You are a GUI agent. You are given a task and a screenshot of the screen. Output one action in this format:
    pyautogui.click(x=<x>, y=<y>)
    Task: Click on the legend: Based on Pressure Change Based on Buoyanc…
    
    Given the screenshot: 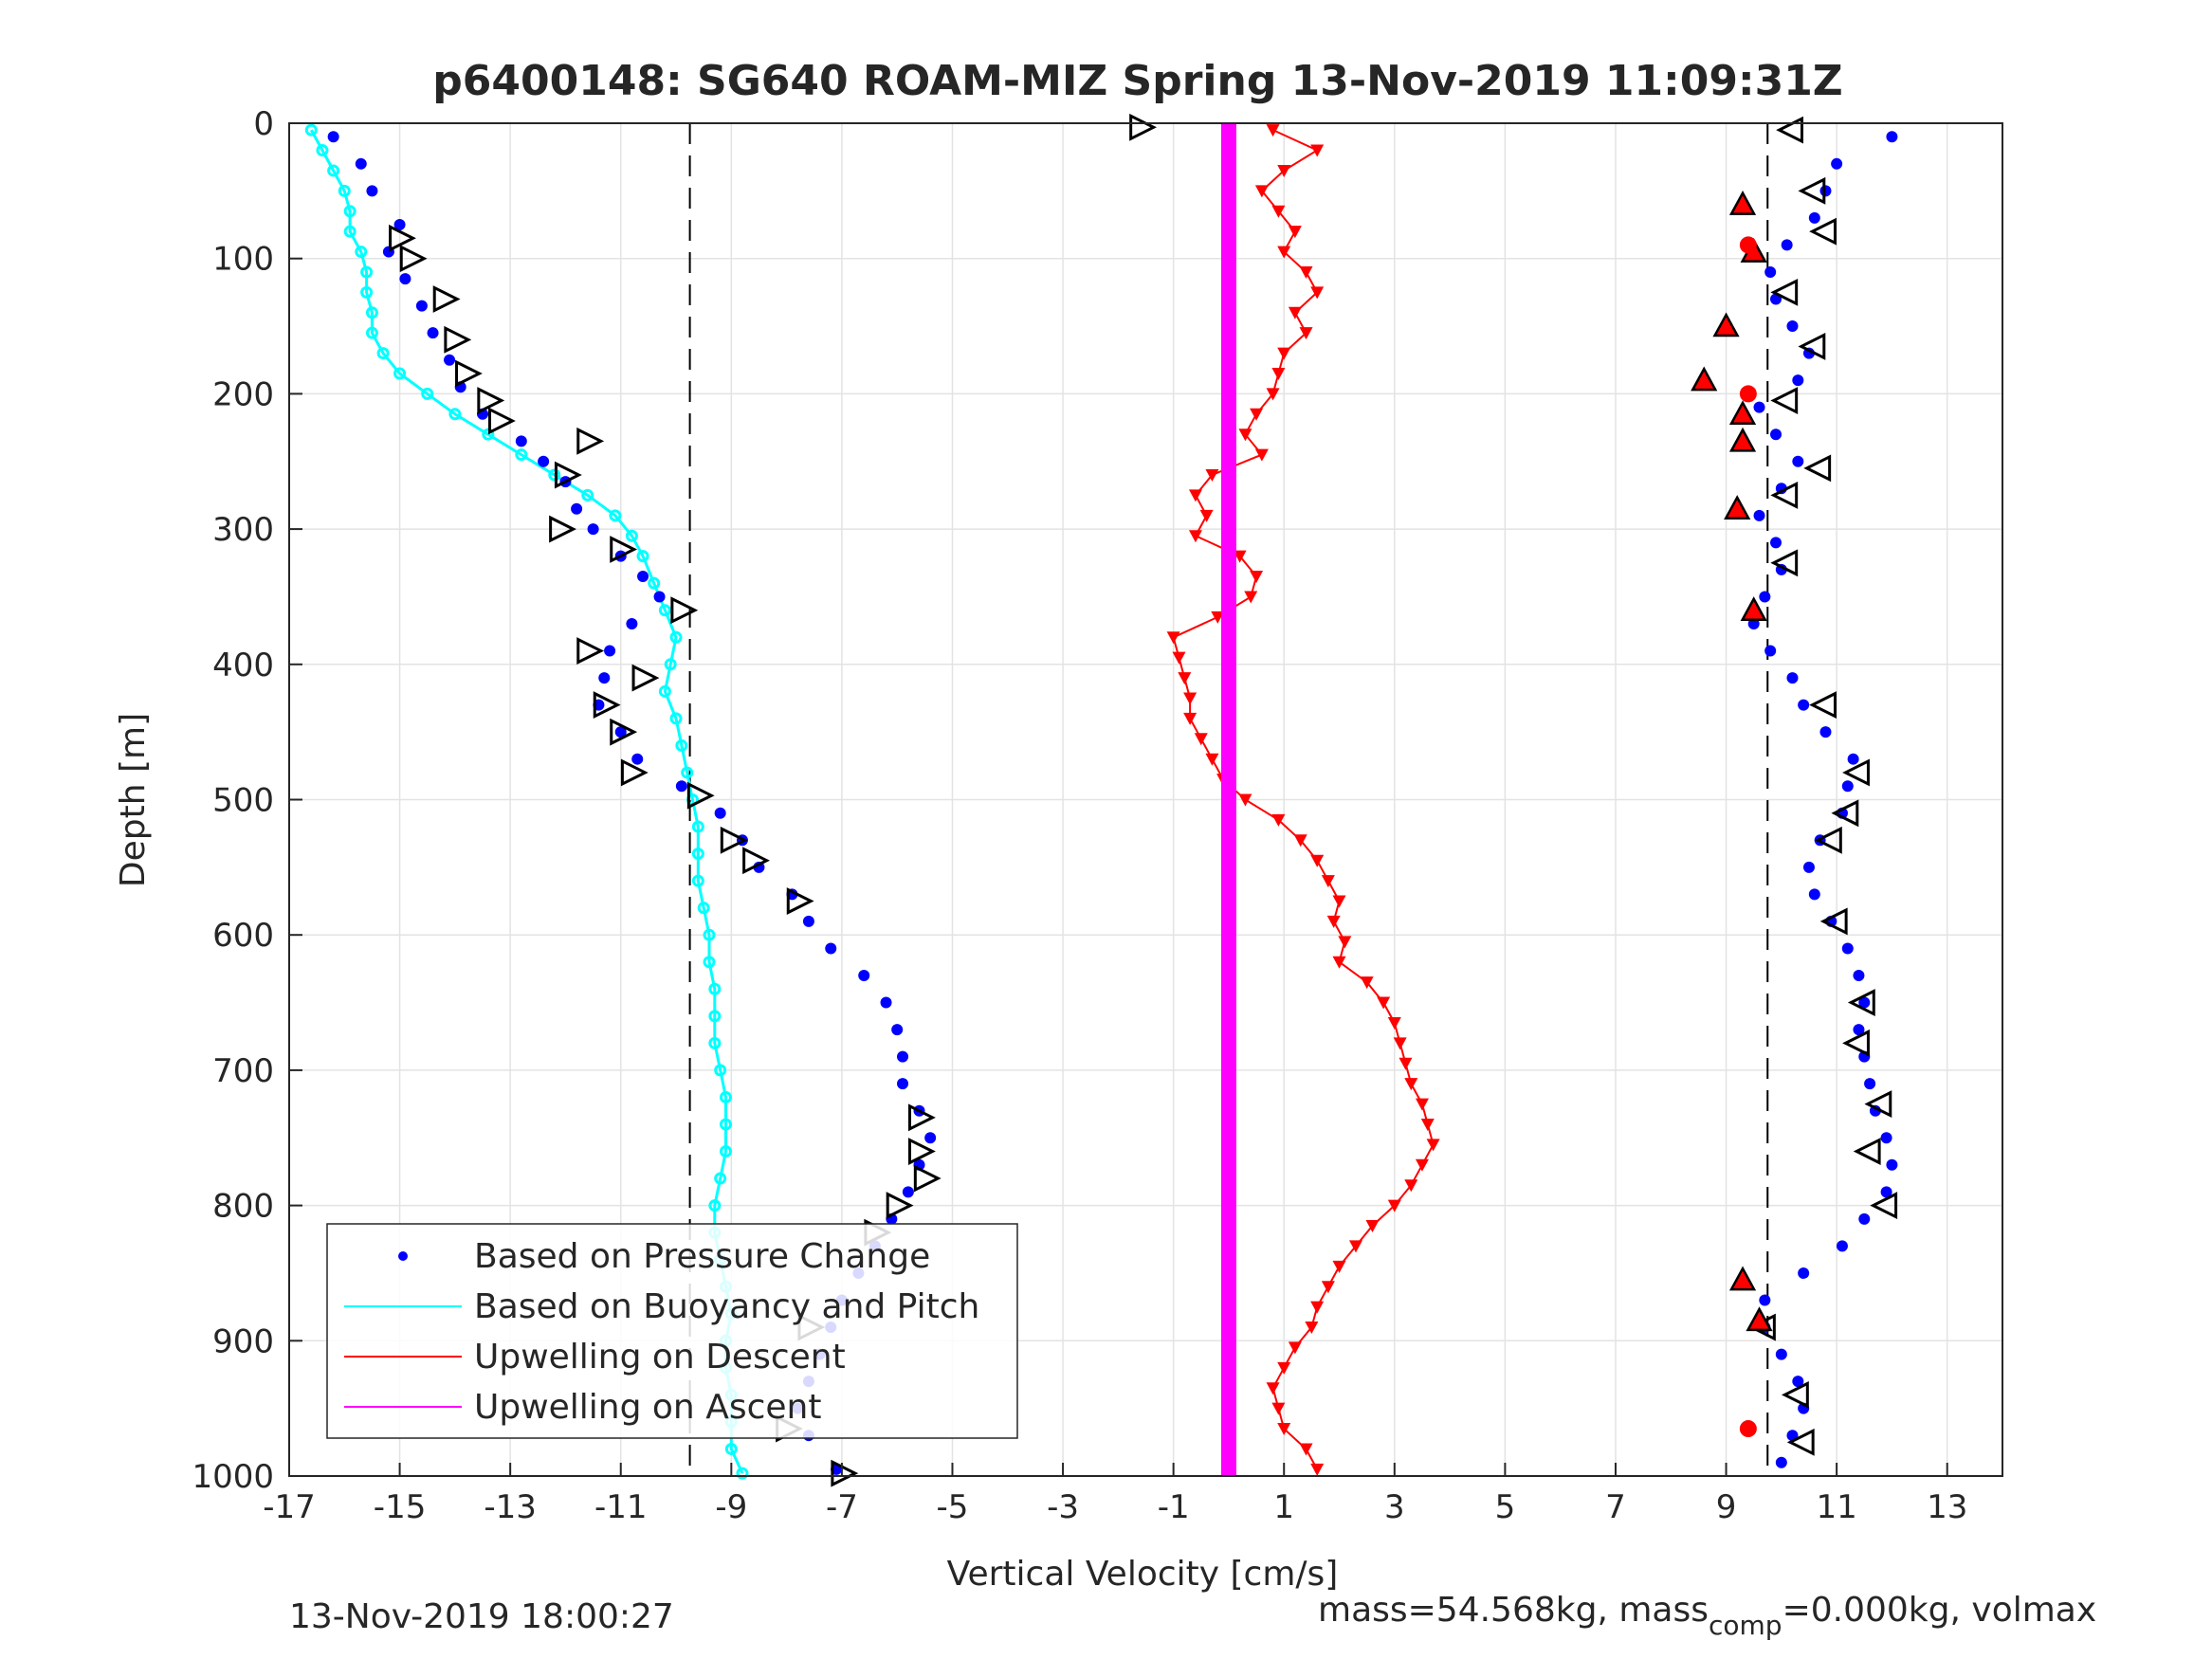 What is the action you would take?
    pyautogui.click(x=672, y=1331)
    